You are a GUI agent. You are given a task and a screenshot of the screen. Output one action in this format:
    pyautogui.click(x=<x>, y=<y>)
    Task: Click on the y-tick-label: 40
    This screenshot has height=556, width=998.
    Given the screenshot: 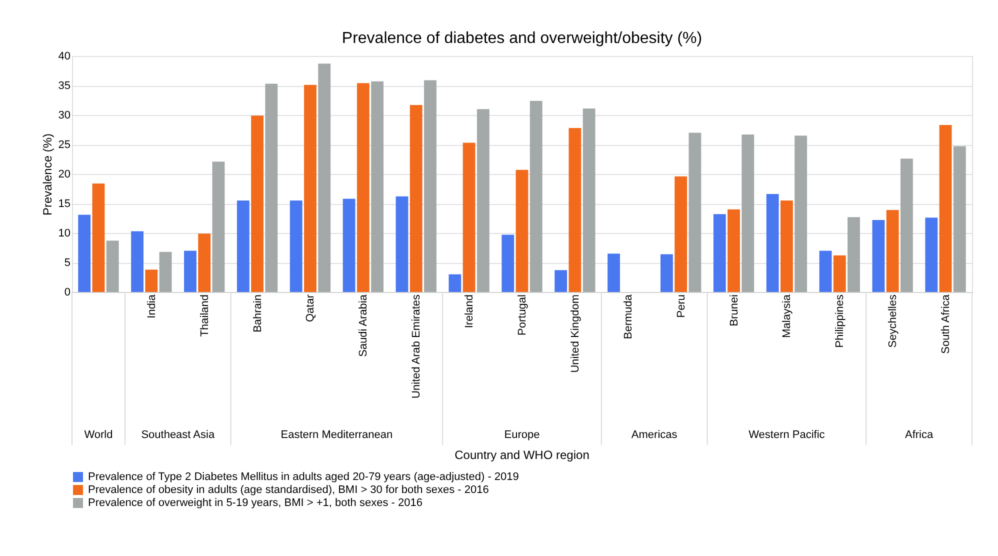 What is the action you would take?
    pyautogui.click(x=64, y=56)
    